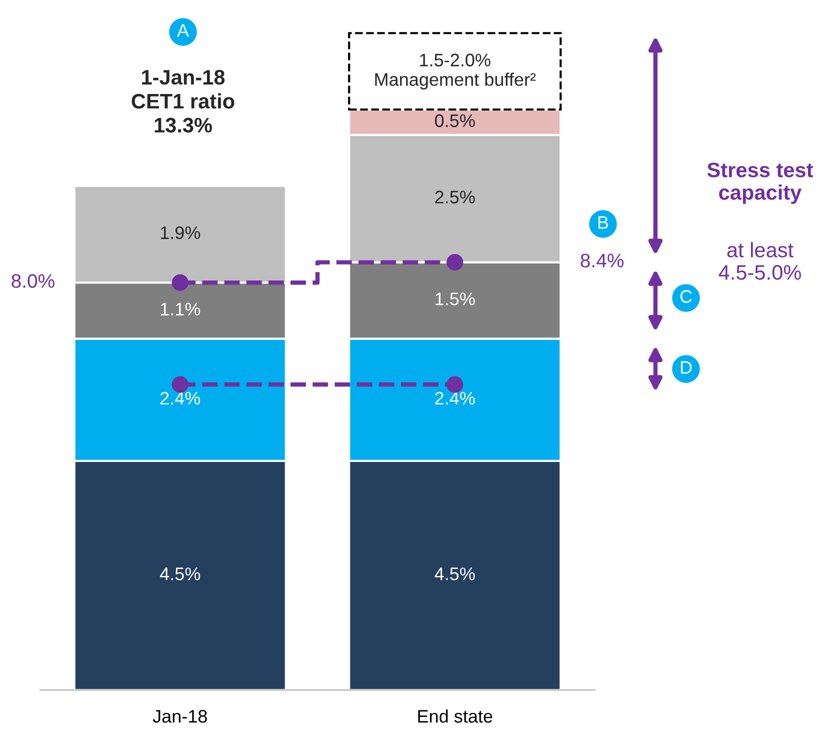 This screenshot has height=733, width=822. I want to click on text: Stress test capacity, so click(760, 183).